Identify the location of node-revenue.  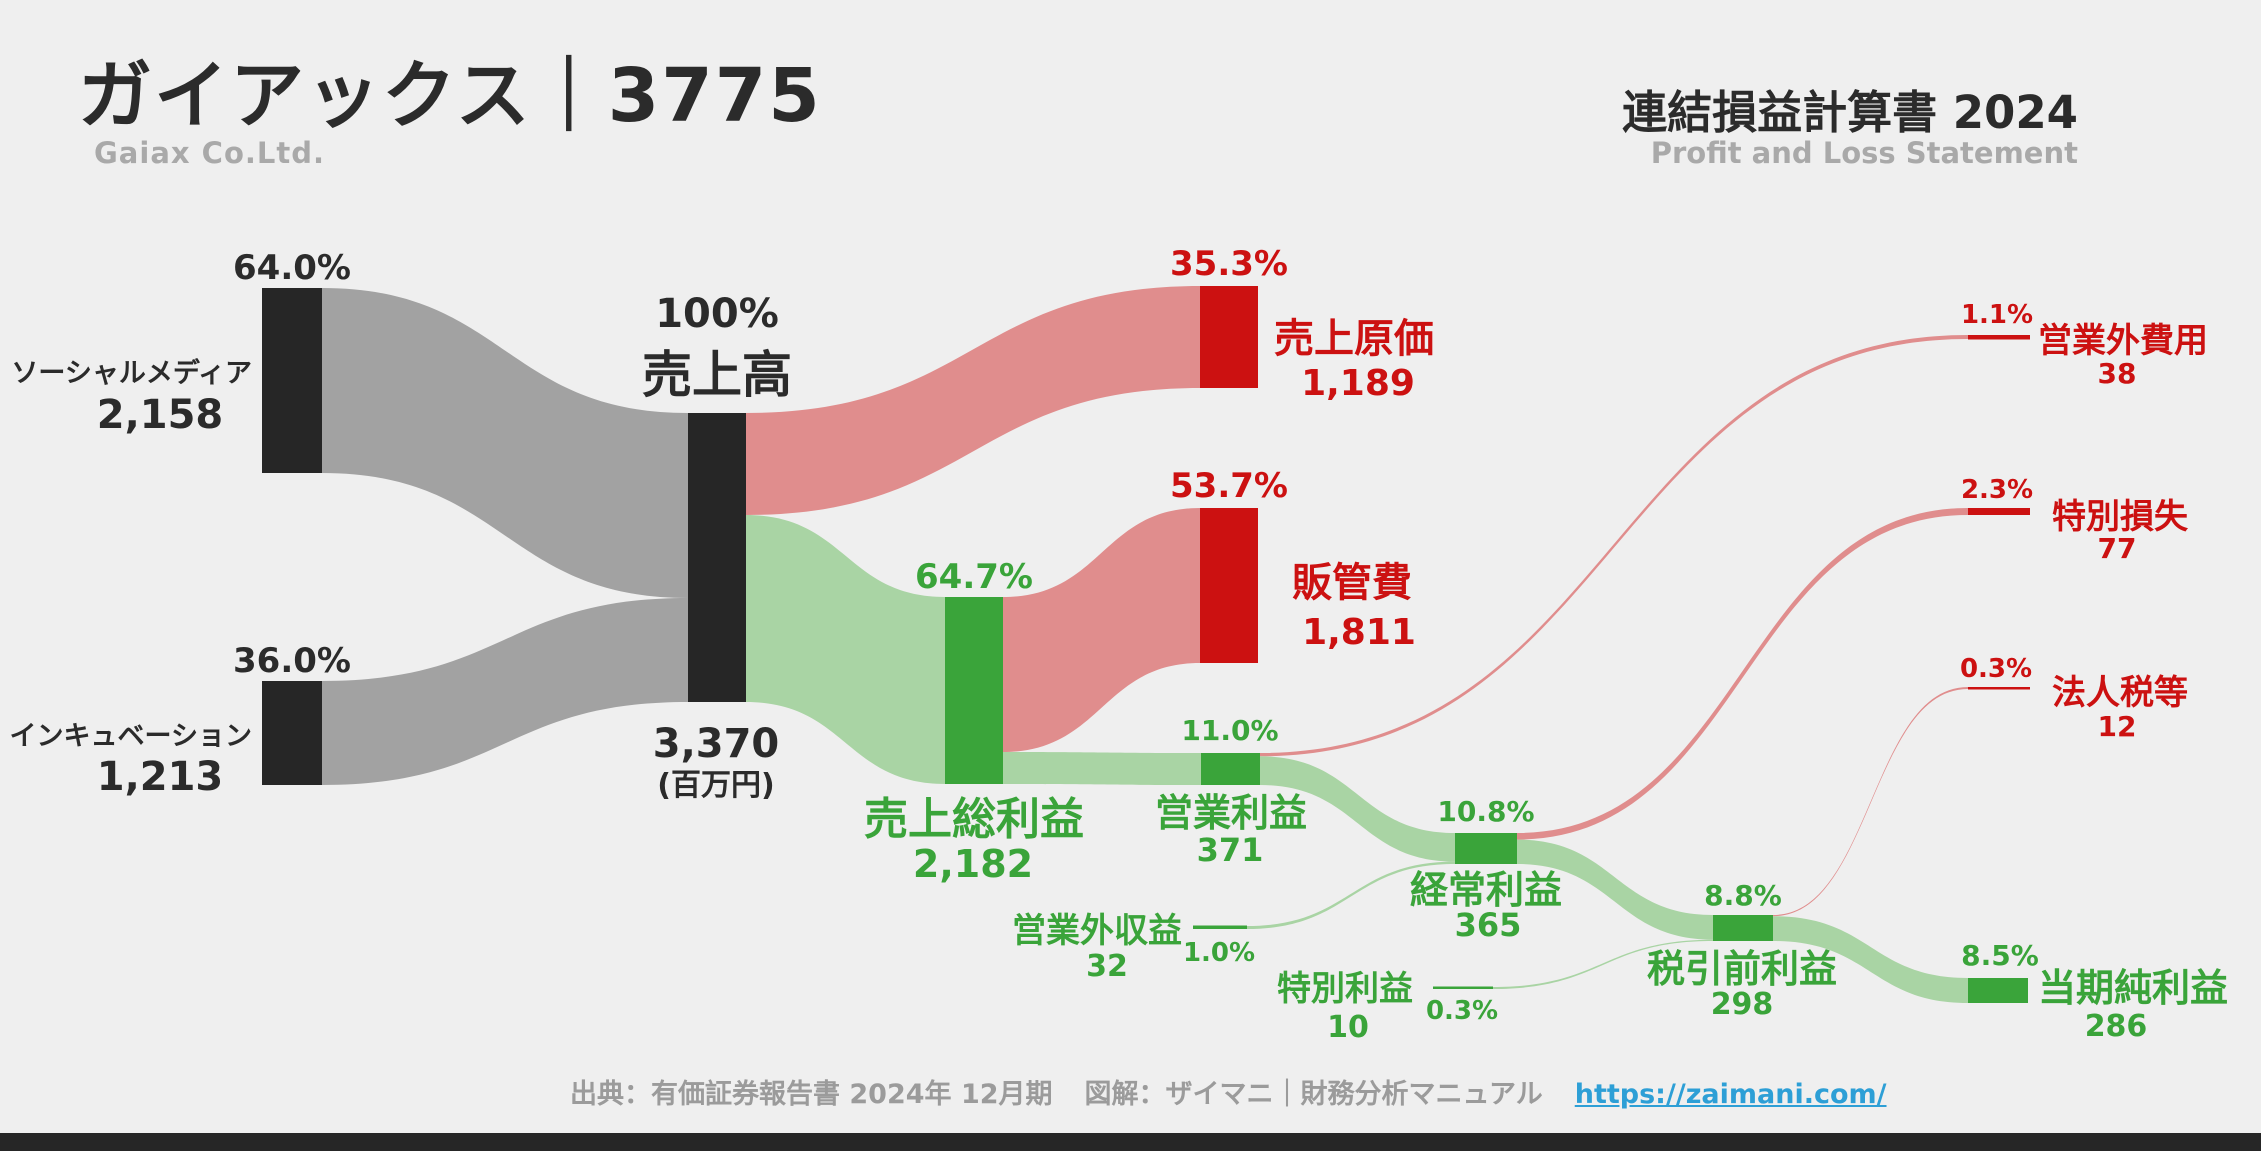
(717, 557).